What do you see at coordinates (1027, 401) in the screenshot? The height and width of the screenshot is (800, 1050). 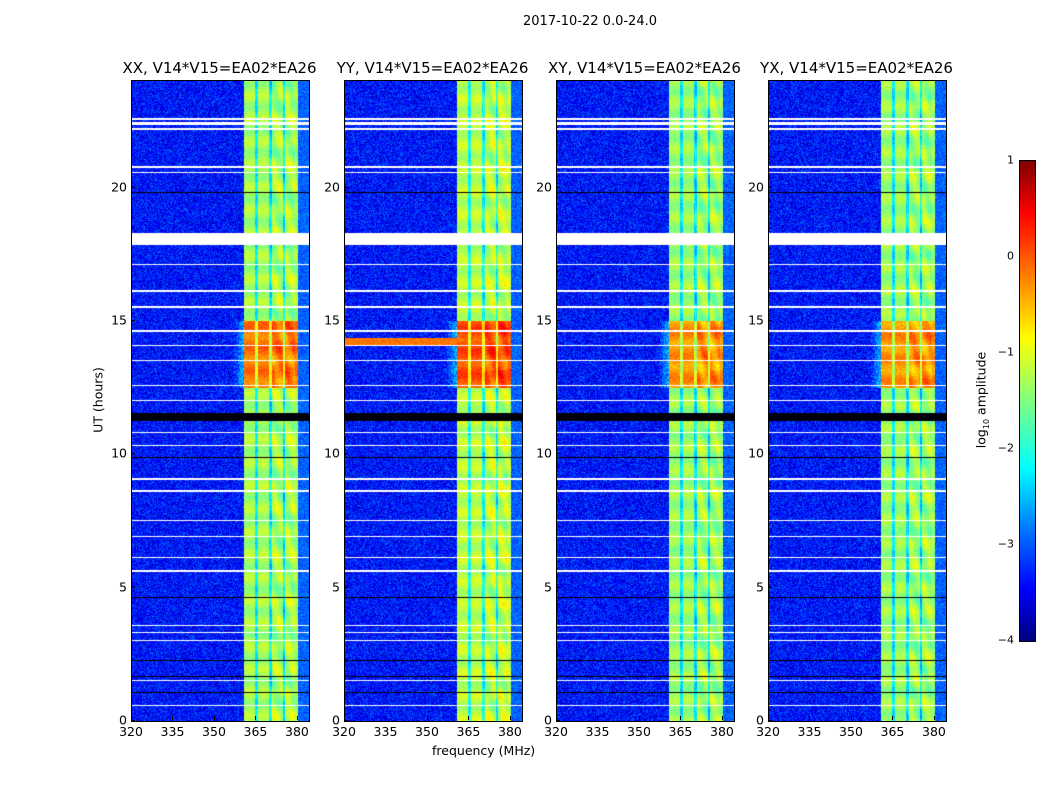 I see `colorbar` at bounding box center [1027, 401].